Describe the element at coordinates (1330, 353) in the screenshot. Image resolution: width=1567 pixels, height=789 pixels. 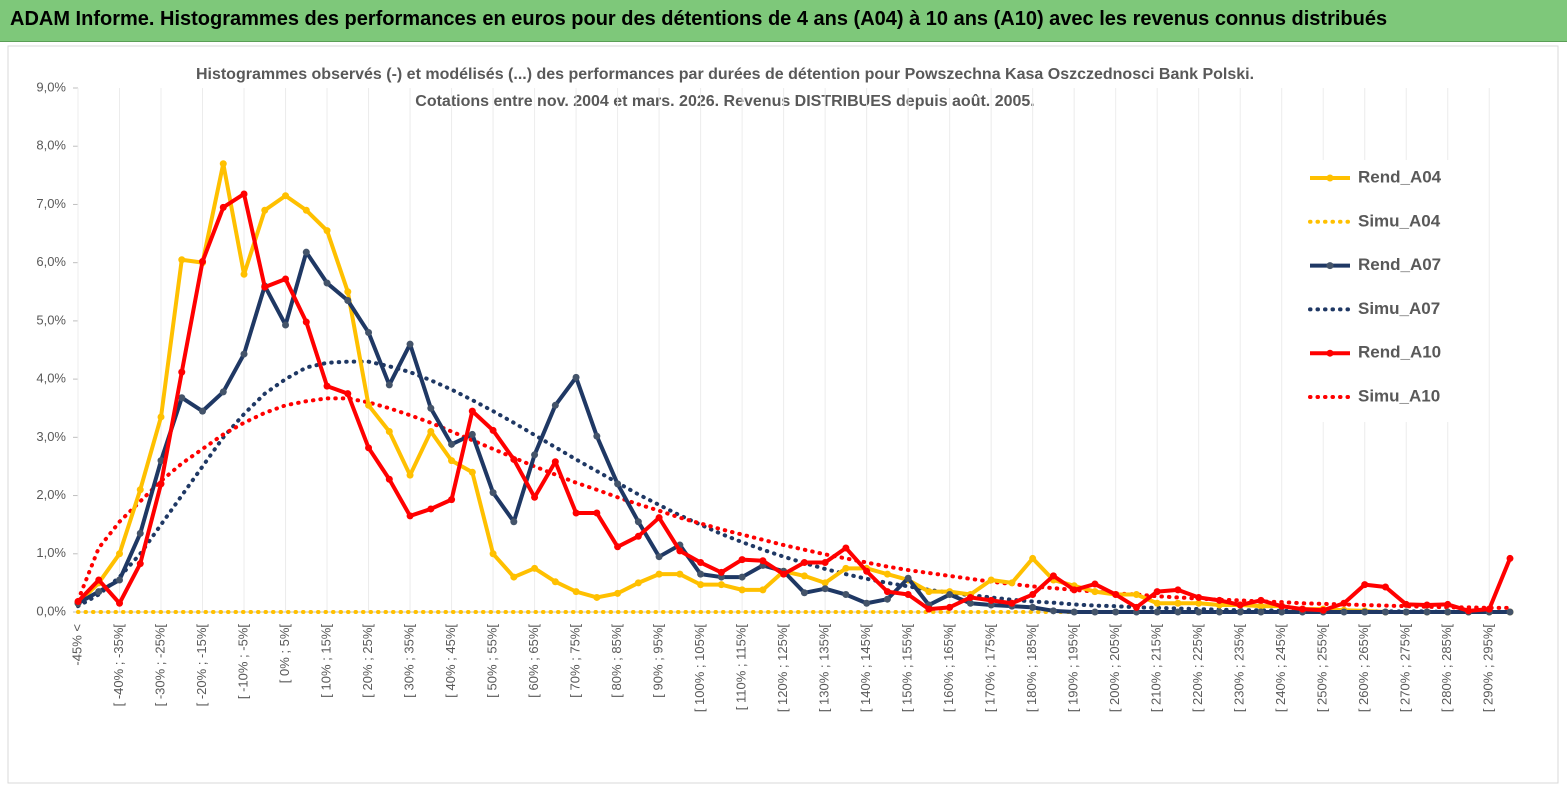
I see `legend-marker` at that location.